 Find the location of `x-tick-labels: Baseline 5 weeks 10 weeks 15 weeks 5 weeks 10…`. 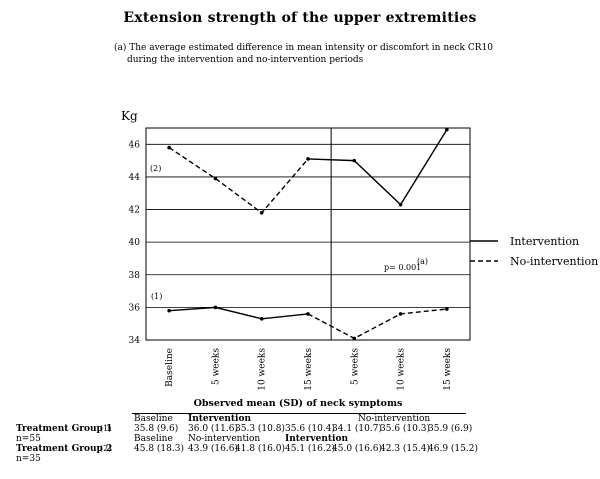

x-tick-labels: Baseline 5 weeks 10 weeks 15 weeks 5 weeks 10… is located at coordinates (309, 369).